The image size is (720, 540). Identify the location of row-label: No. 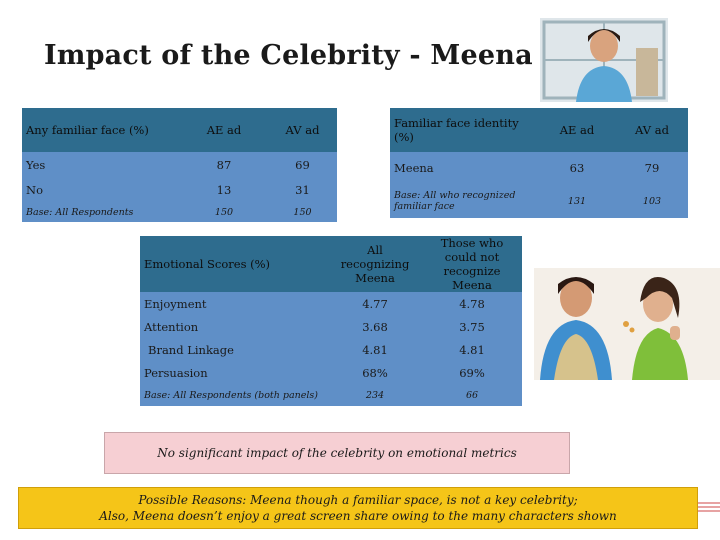
(34, 189).